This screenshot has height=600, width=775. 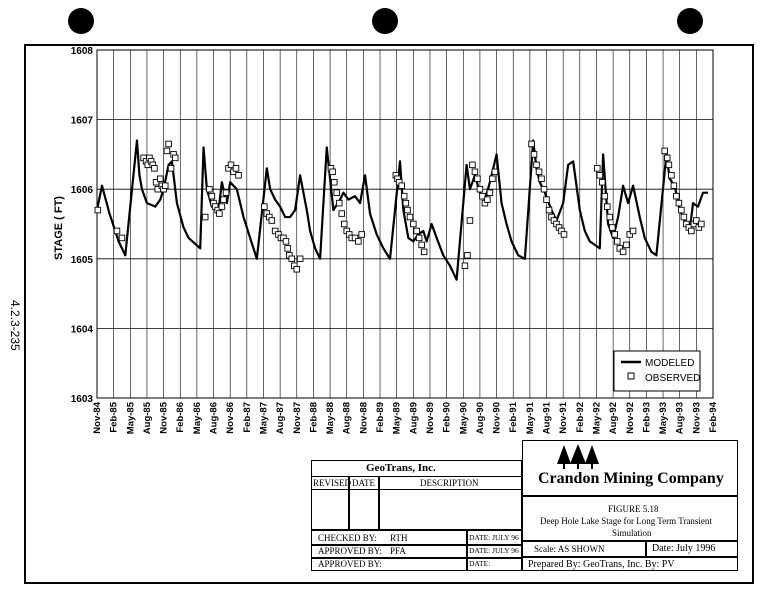 What do you see at coordinates (684, 548) in the screenshot?
I see `date-text: Date: July 1996` at bounding box center [684, 548].